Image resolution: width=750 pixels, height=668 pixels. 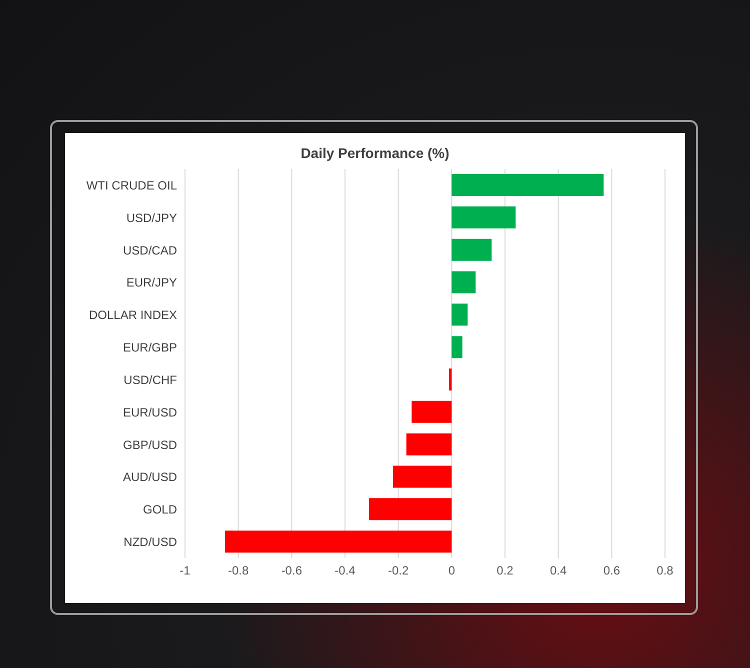 I want to click on y-tick-label: EUR/GBP, so click(x=149, y=347).